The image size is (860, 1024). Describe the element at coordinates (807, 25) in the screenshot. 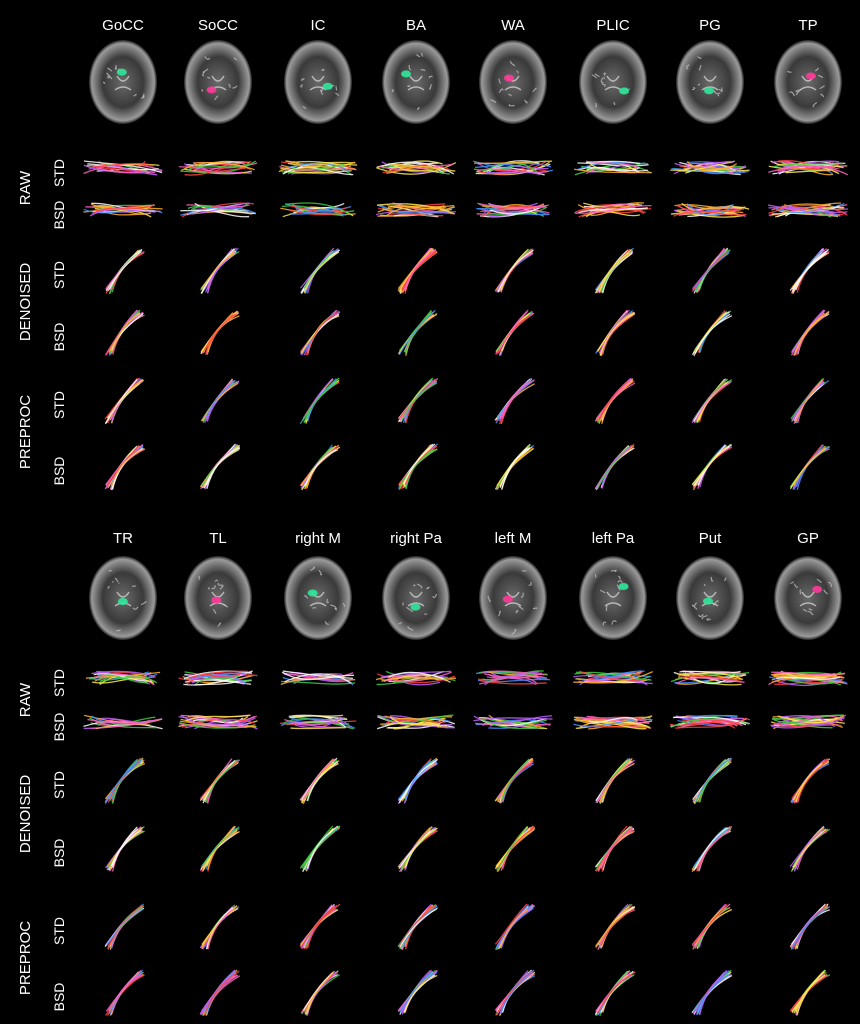

I see `column-label: TP` at that location.